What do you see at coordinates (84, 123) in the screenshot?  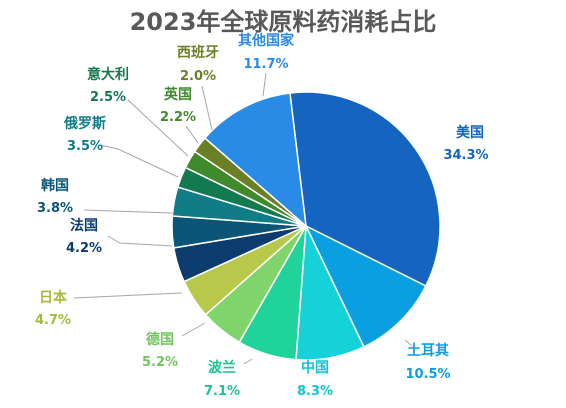 I see `slice-label: 俄罗斯` at bounding box center [84, 123].